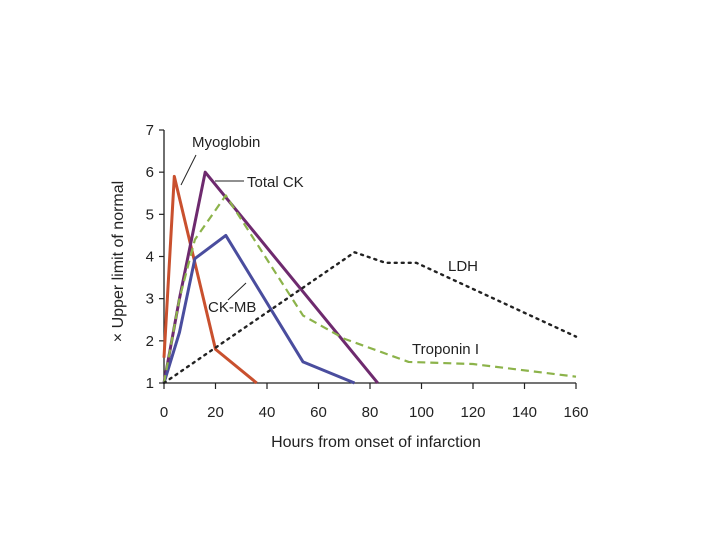 The height and width of the screenshot is (540, 720). I want to click on series-label-ldh: LDH, so click(463, 266).